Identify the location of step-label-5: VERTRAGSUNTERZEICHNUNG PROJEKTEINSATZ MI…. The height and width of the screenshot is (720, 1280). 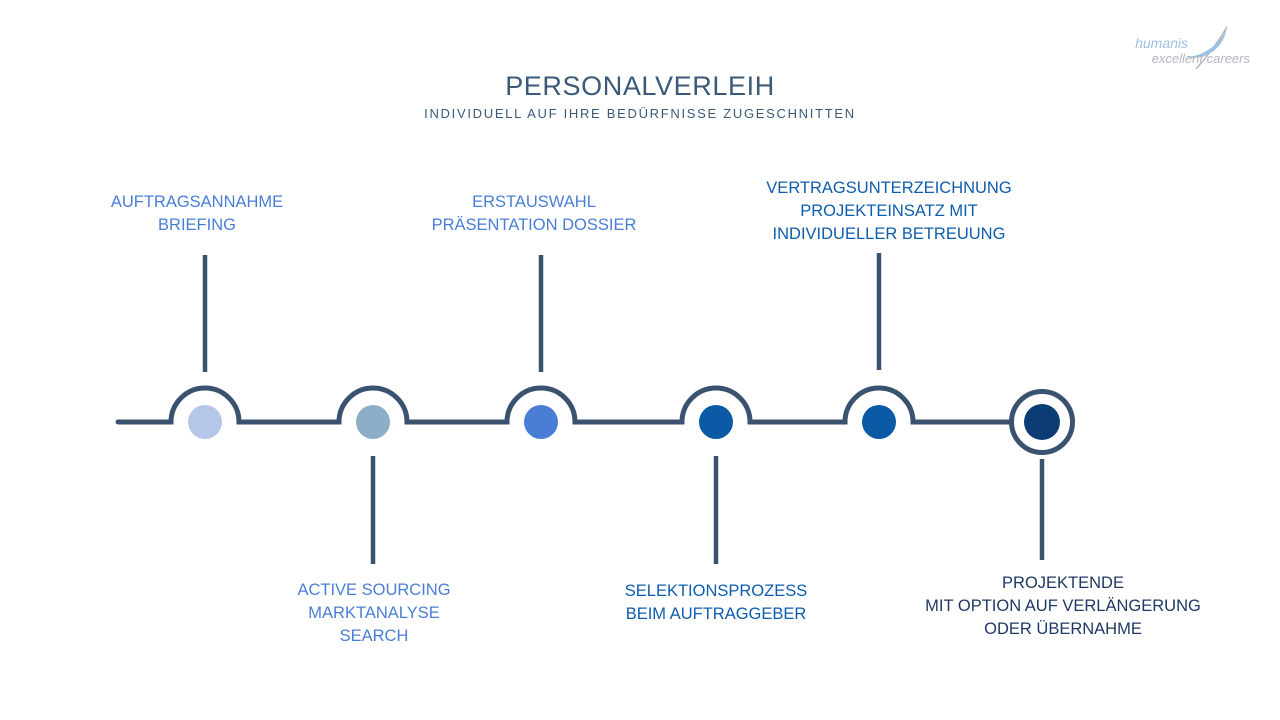
(888, 211).